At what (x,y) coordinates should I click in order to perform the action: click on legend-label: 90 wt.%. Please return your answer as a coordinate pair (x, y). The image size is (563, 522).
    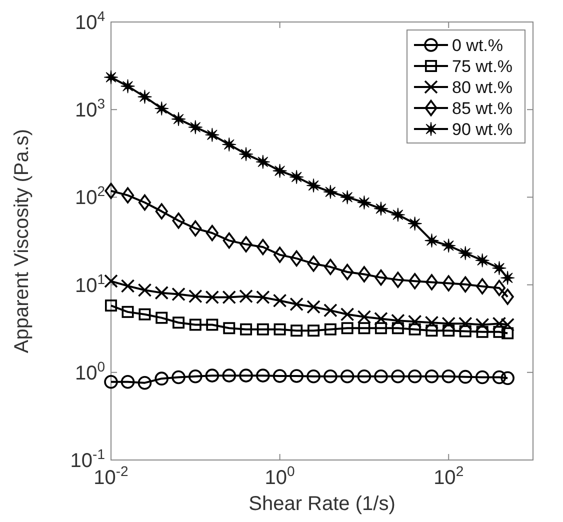
    Looking at the image, I should click on (482, 129).